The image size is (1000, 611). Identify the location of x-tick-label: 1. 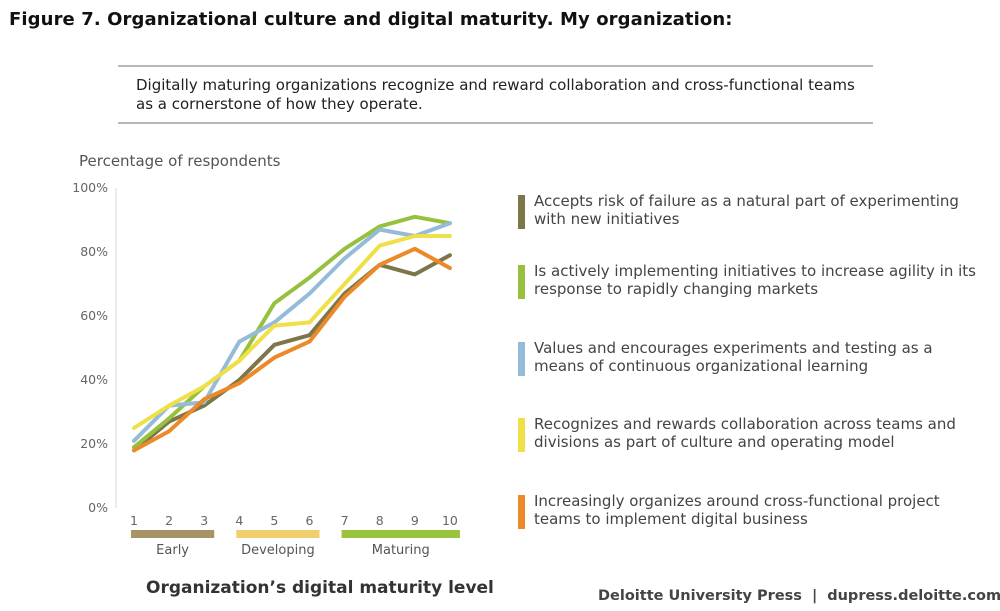
(134, 520).